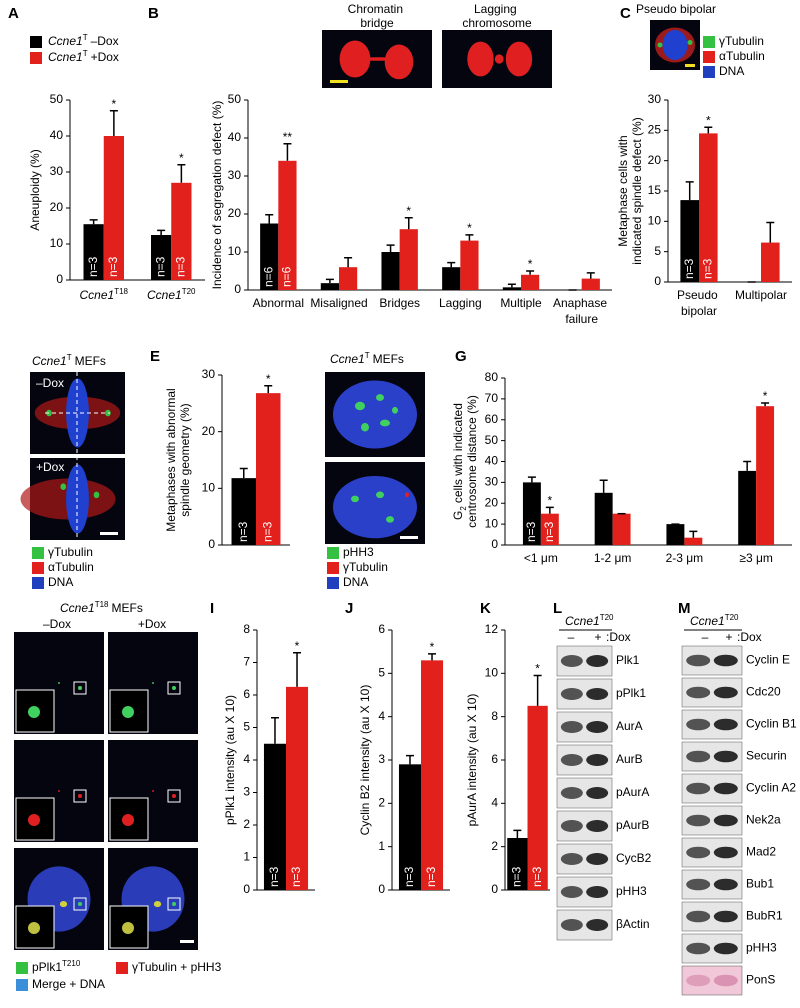 The height and width of the screenshot is (1008, 800). I want to click on band-label: Mad2, so click(761, 852).